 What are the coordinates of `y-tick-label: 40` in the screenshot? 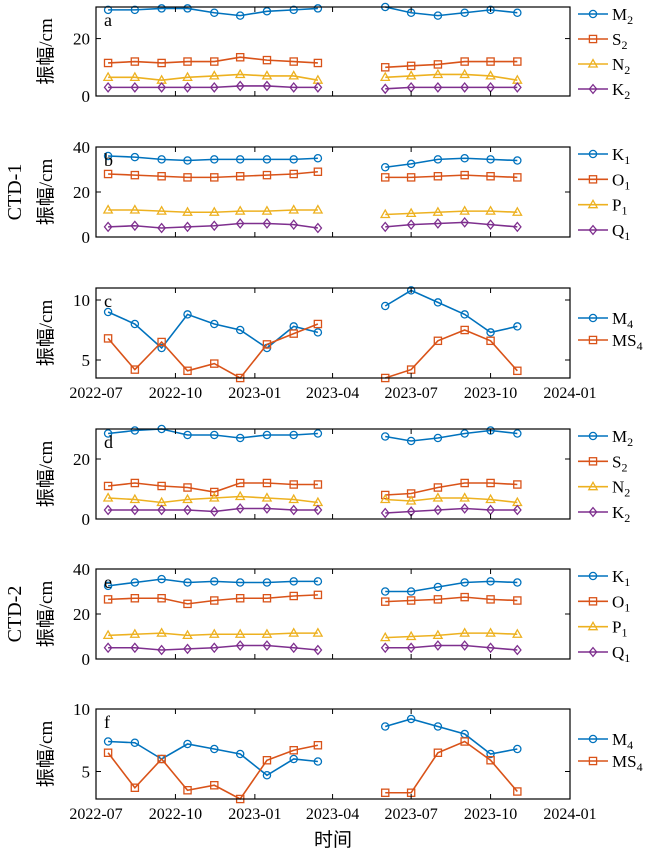 It's located at (81, 569).